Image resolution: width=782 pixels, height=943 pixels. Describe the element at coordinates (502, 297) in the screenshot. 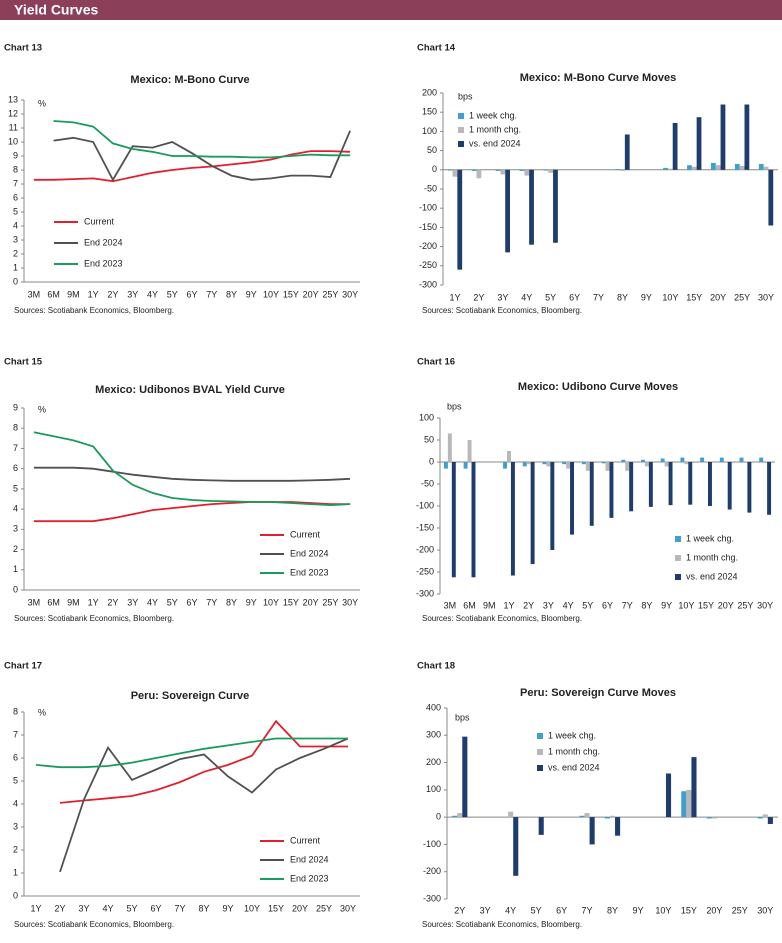

I see `x-tick-label: 3Y` at that location.